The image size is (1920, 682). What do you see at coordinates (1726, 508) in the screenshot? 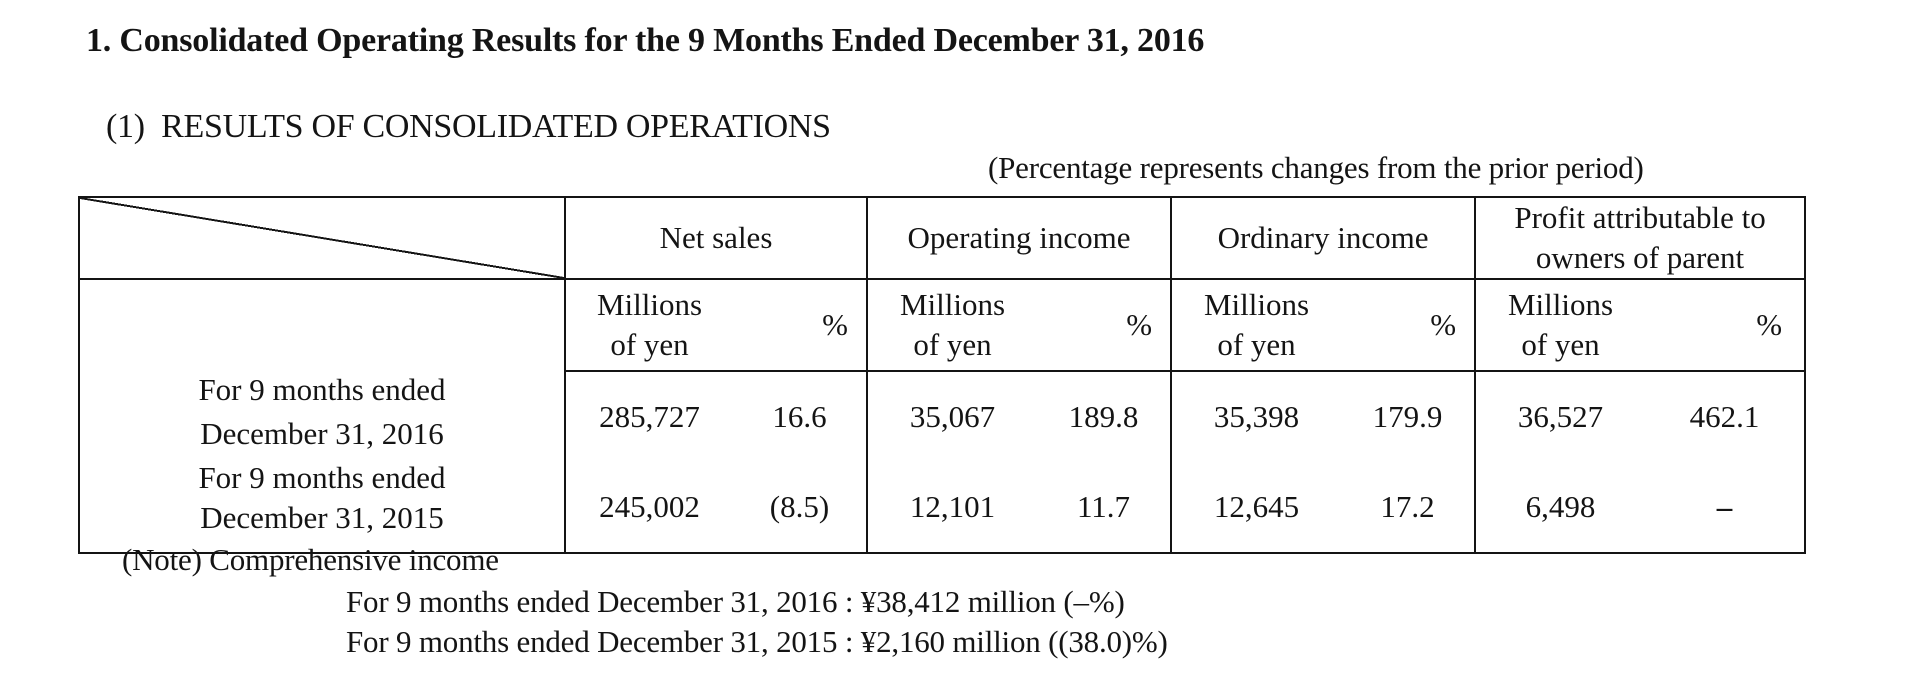
I see `cell-2015-profit-pct: ‒` at bounding box center [1726, 508].